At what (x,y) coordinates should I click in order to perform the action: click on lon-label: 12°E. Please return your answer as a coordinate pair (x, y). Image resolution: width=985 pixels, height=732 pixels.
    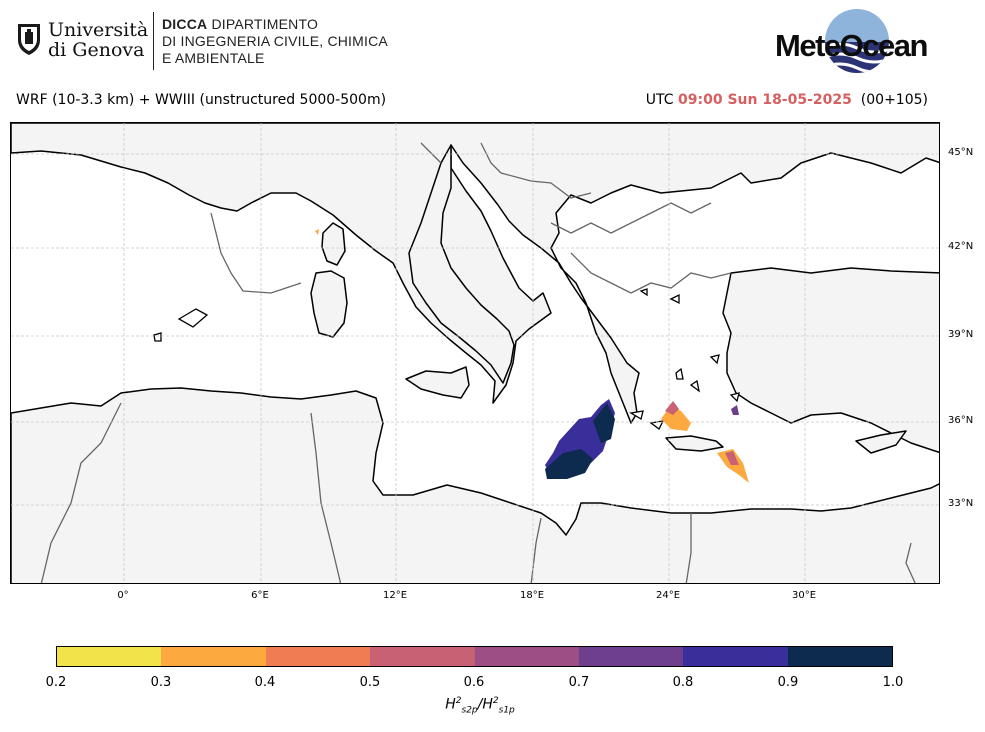
    Looking at the image, I should click on (395, 595).